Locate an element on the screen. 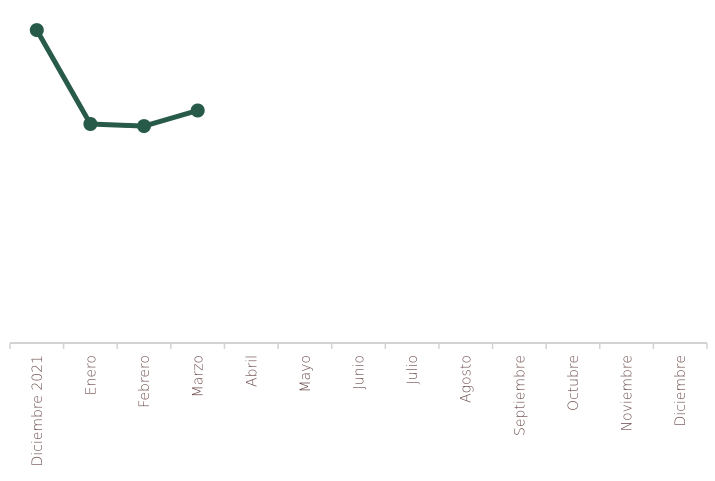 The height and width of the screenshot is (481, 715). x-tick-label: Junio is located at coordinates (360, 372).